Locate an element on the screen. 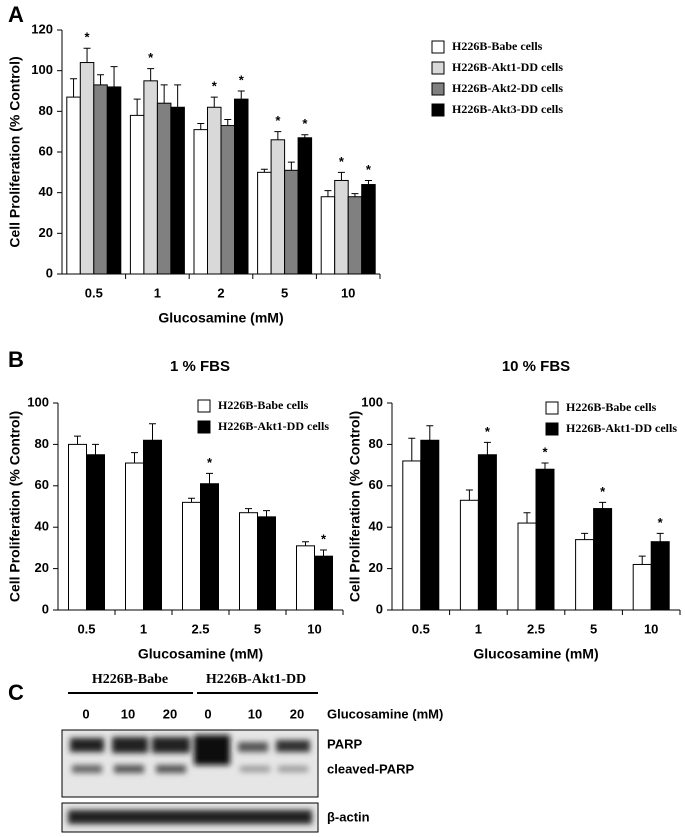  chart-title: 10 % FBS is located at coordinates (536, 366).